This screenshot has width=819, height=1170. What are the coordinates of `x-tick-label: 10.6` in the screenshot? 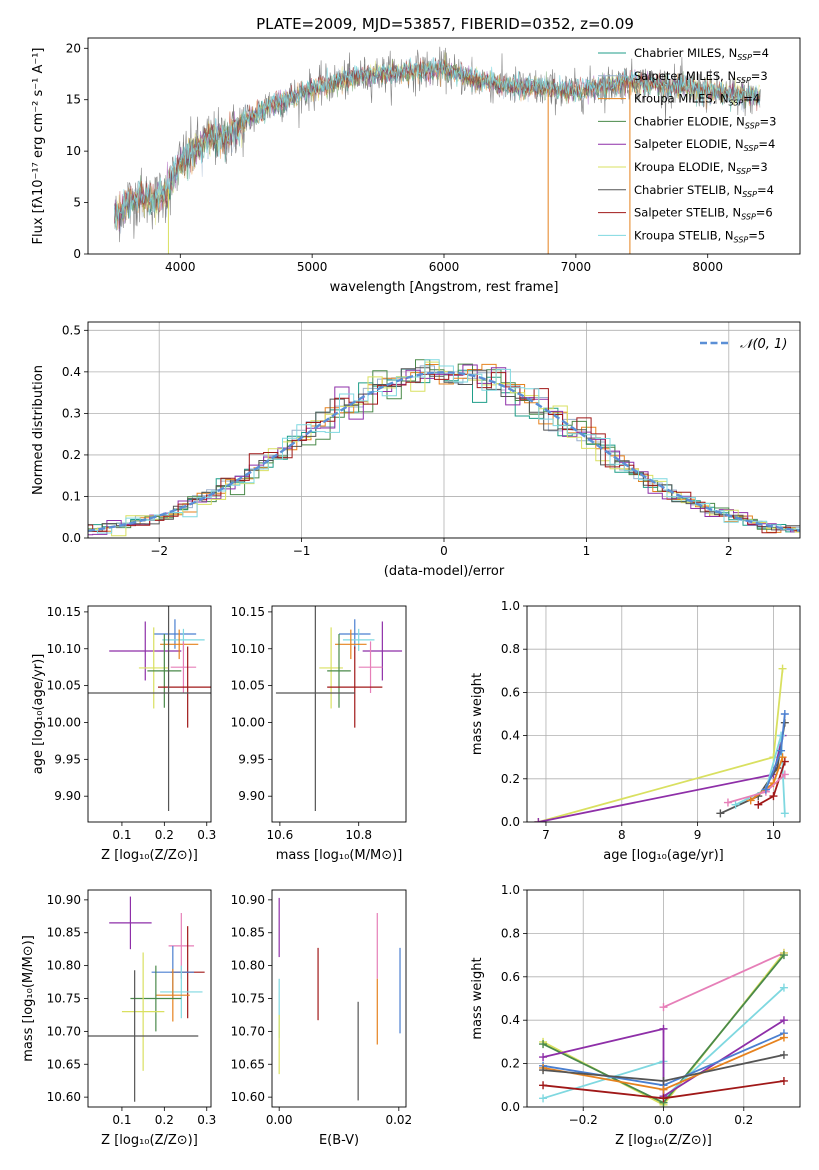 It's located at (280, 835).